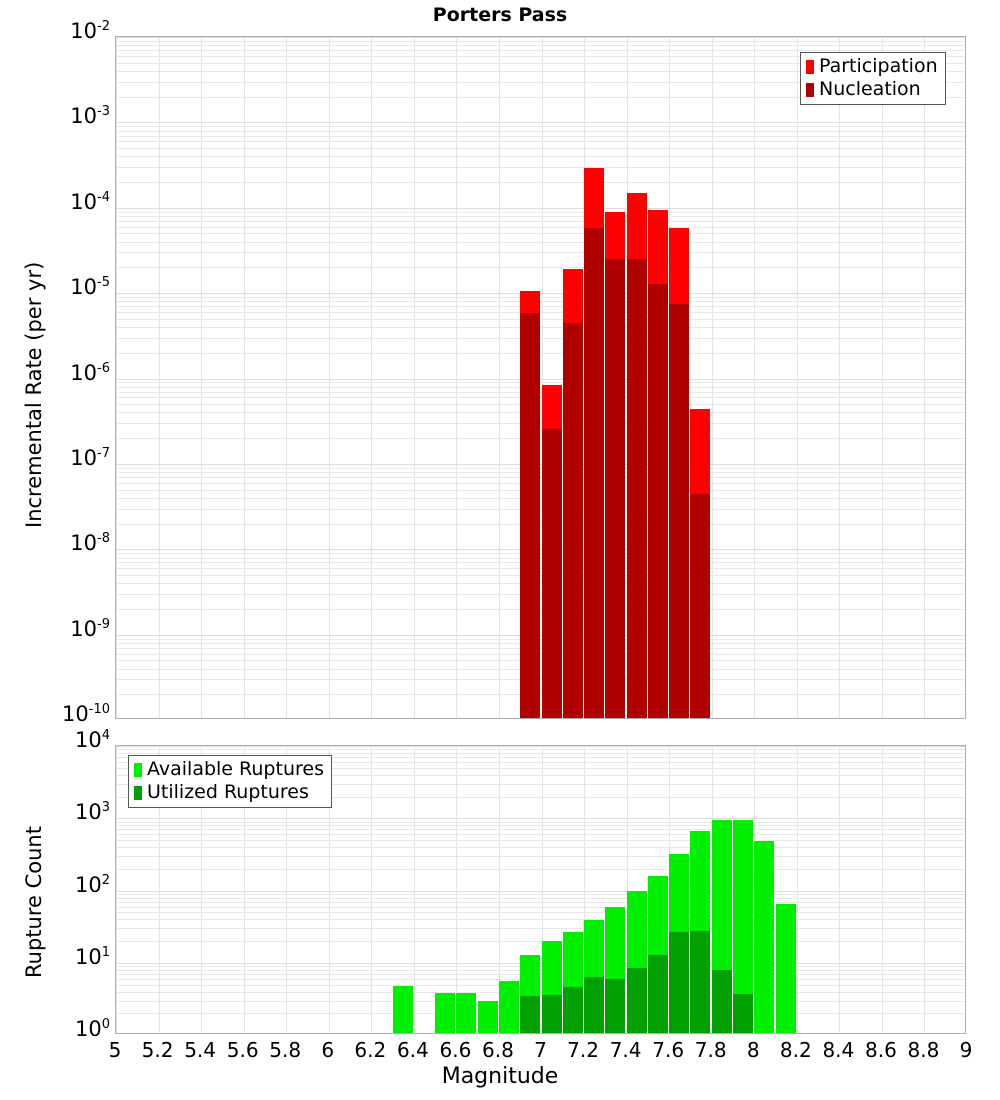 The width and height of the screenshot is (1000, 1100). What do you see at coordinates (795, 1050) in the screenshot?
I see `x-tick-label: 8.2` at bounding box center [795, 1050].